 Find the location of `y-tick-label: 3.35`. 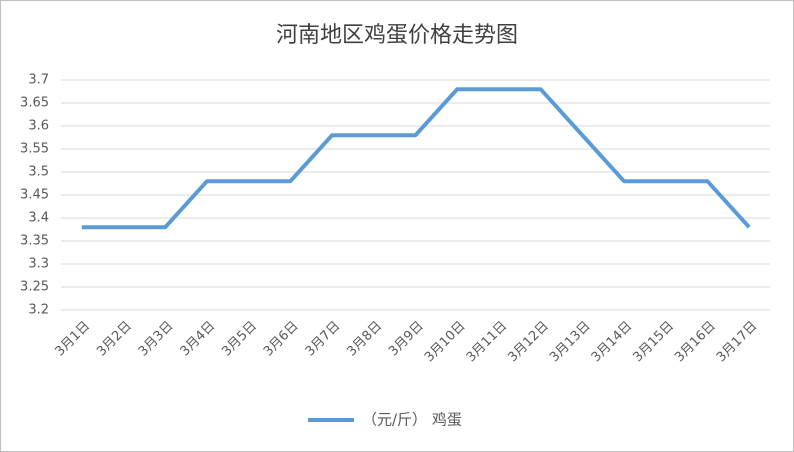

y-tick-label: 3.35 is located at coordinates (34, 241).